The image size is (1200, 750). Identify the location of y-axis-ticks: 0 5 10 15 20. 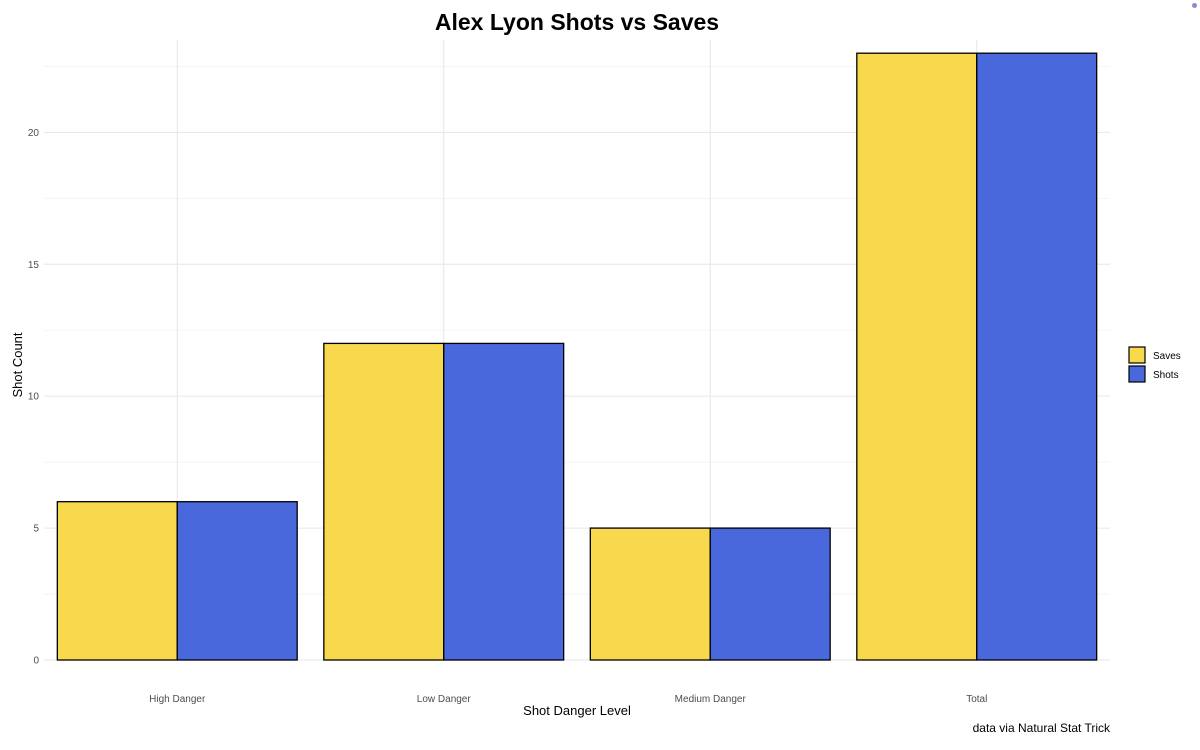
(34, 397).